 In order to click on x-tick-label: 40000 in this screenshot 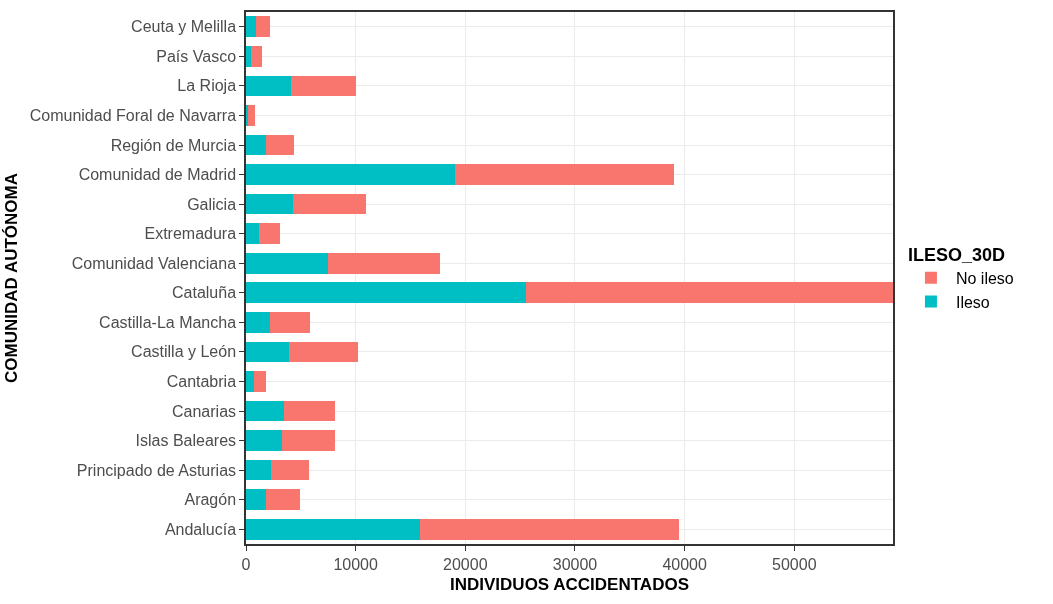, I will do `click(684, 564)`.